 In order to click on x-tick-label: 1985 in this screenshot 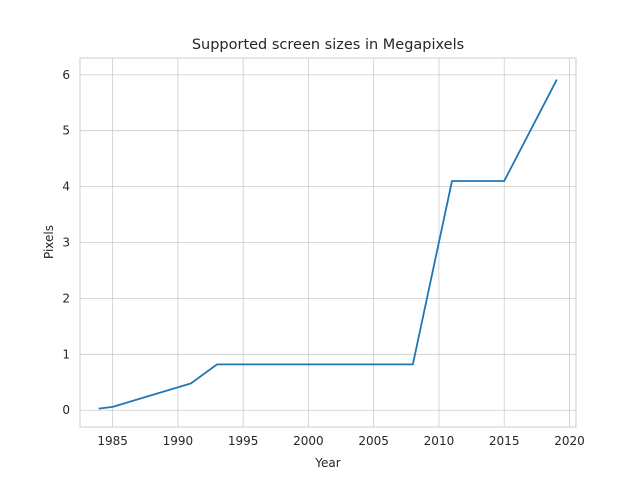, I will do `click(112, 441)`.